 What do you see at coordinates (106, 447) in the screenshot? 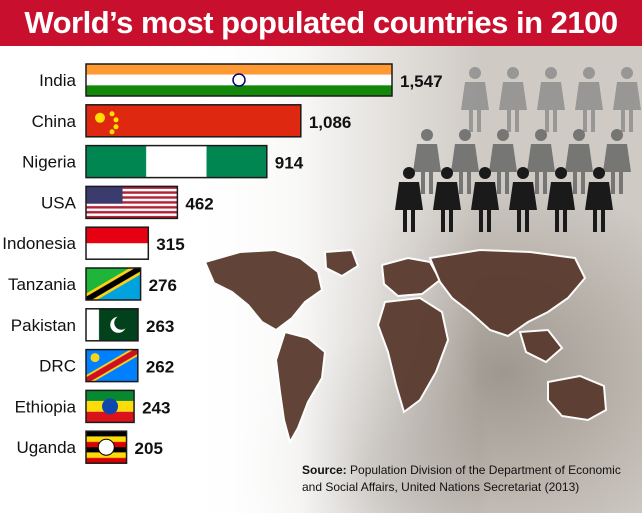
I see `crane-emblem` at bounding box center [106, 447].